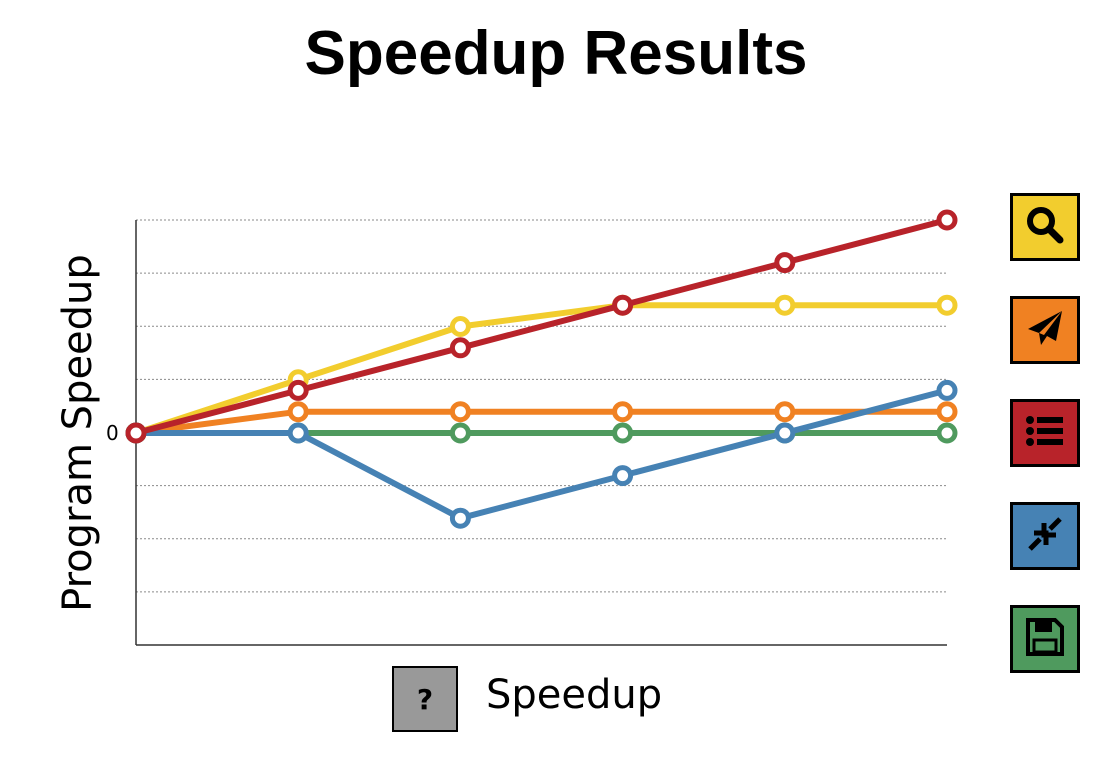 The height and width of the screenshot is (780, 1112). Describe the element at coordinates (112, 433) in the screenshot. I see `y-tick-label: 0` at that location.